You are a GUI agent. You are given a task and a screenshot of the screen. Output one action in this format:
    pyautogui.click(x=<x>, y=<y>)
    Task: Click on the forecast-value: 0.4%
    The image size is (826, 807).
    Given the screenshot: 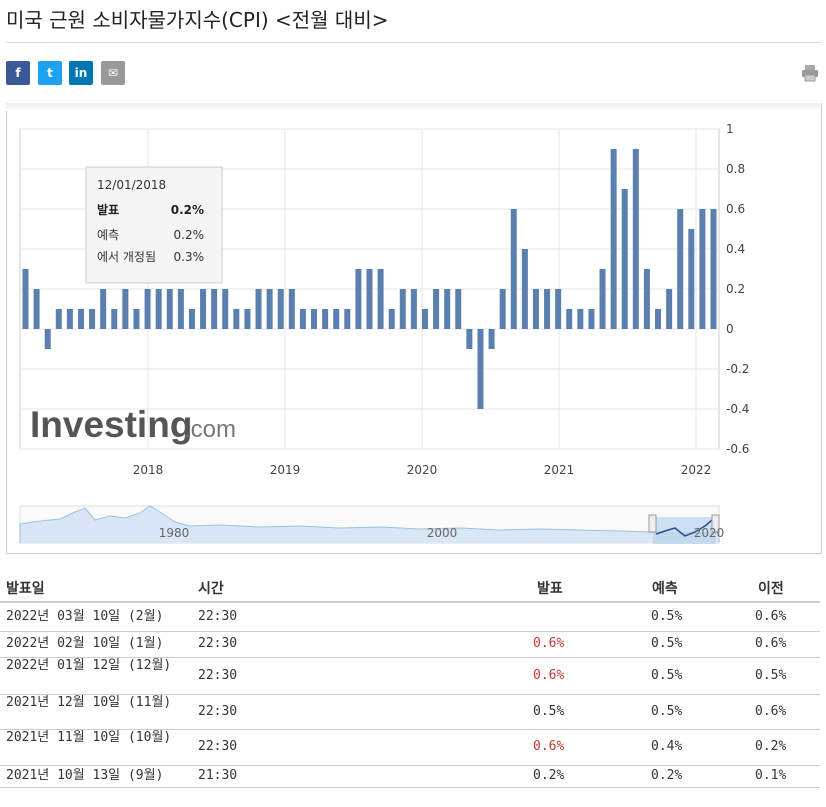 What is the action you would take?
    pyautogui.click(x=667, y=746)
    